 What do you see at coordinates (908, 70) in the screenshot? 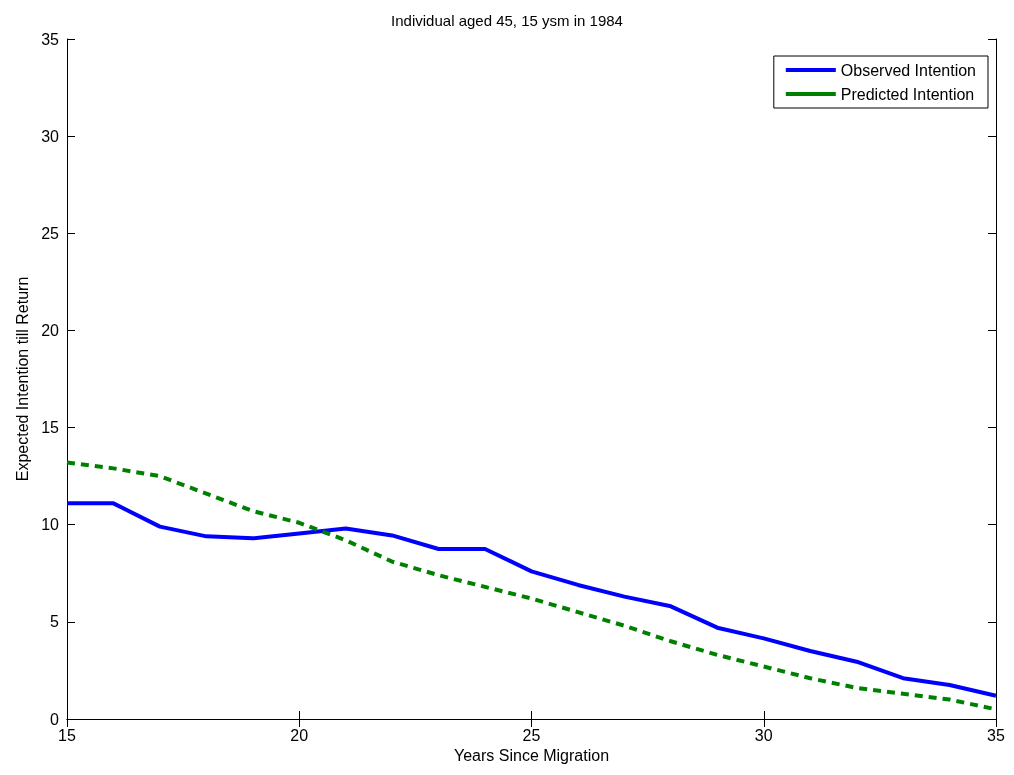
I see `legend-label: Observed Intention` at bounding box center [908, 70].